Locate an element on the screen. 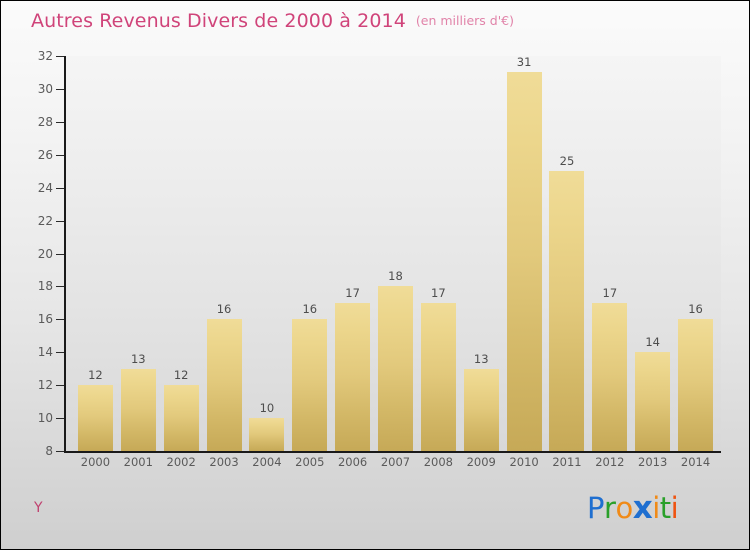 Image resolution: width=750 pixels, height=550 pixels. x-tick-label: 2003 is located at coordinates (224, 462).